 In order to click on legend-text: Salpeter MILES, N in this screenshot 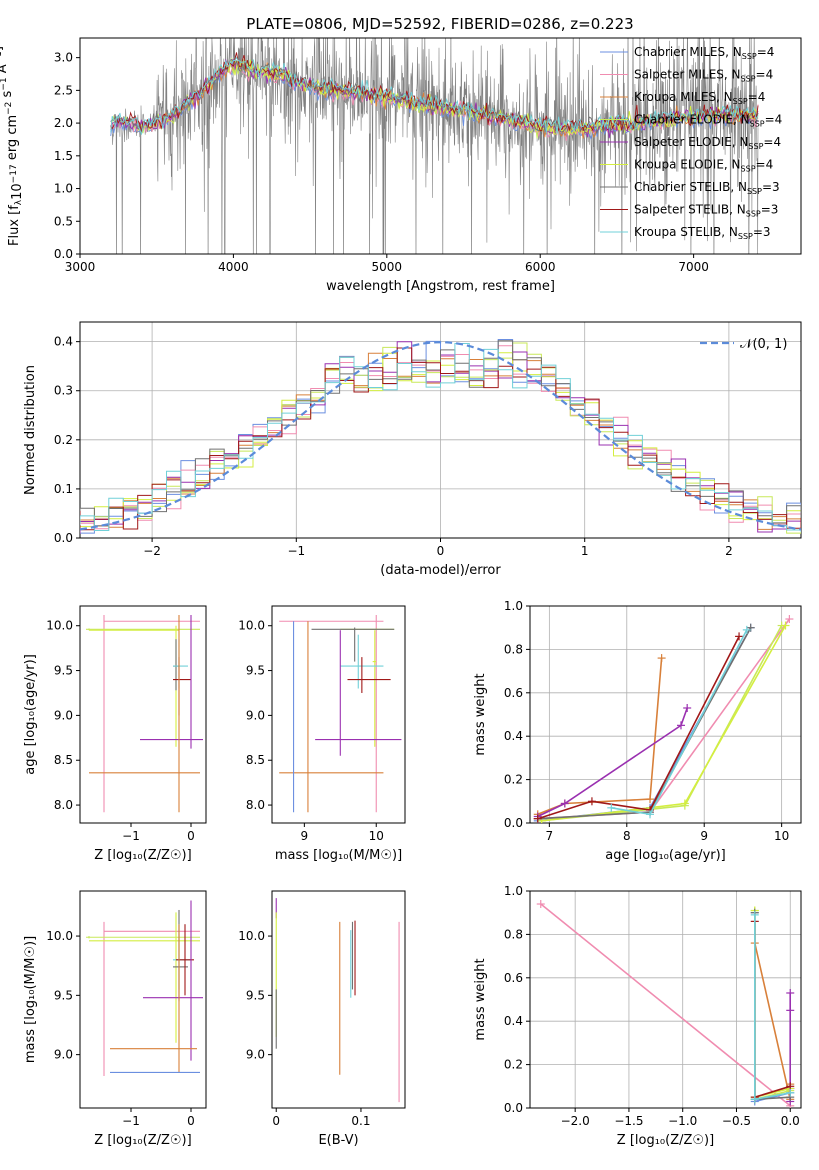, I will do `click(687, 75)`.